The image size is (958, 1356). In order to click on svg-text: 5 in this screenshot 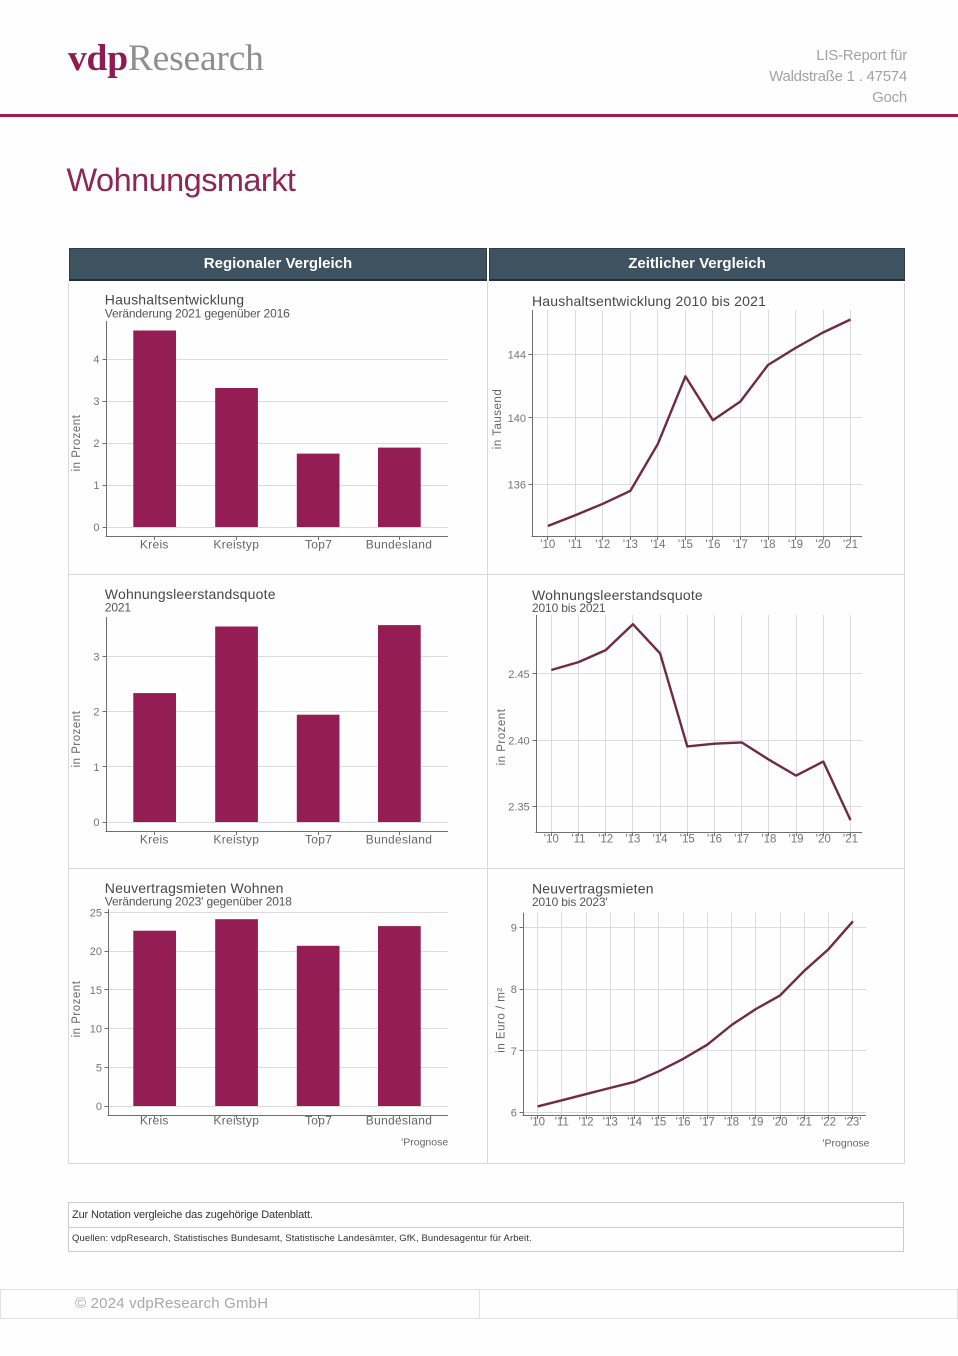, I will do `click(99, 1068)`.